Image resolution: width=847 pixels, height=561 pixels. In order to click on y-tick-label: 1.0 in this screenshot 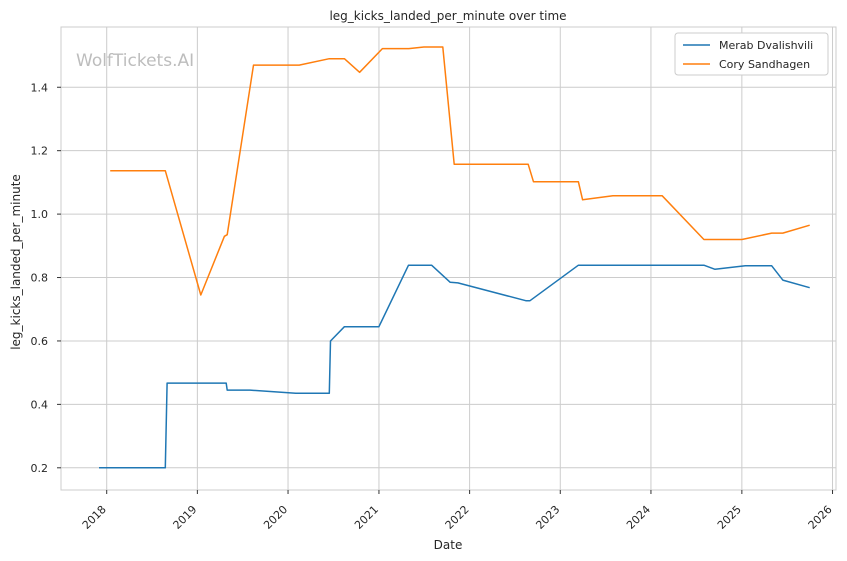, I will do `click(40, 214)`.